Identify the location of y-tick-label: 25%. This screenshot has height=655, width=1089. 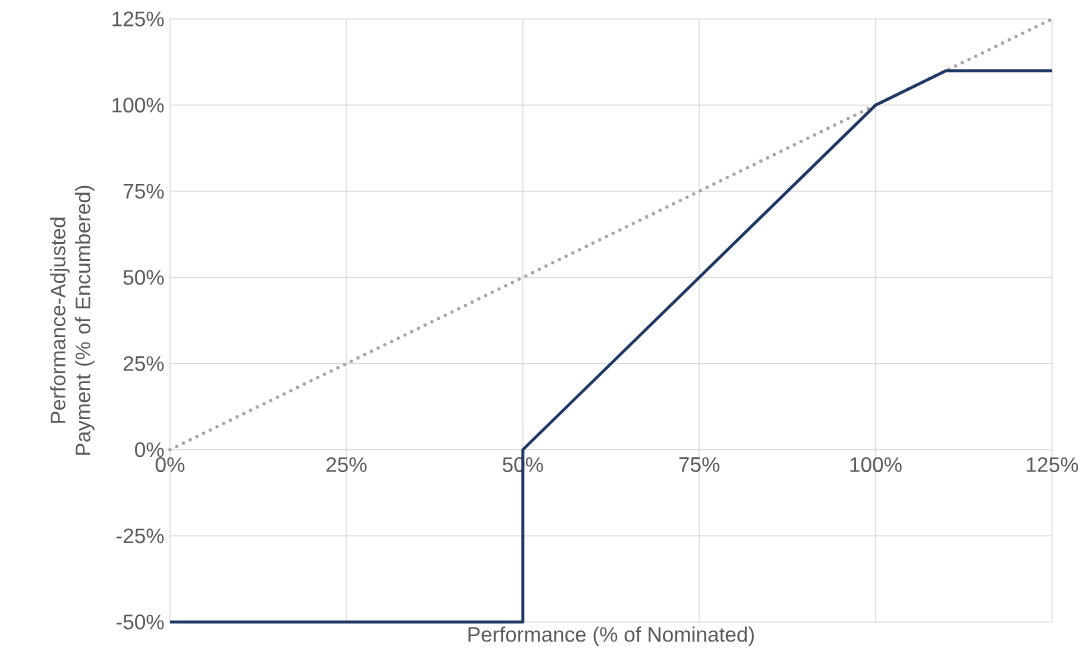
(143, 363).